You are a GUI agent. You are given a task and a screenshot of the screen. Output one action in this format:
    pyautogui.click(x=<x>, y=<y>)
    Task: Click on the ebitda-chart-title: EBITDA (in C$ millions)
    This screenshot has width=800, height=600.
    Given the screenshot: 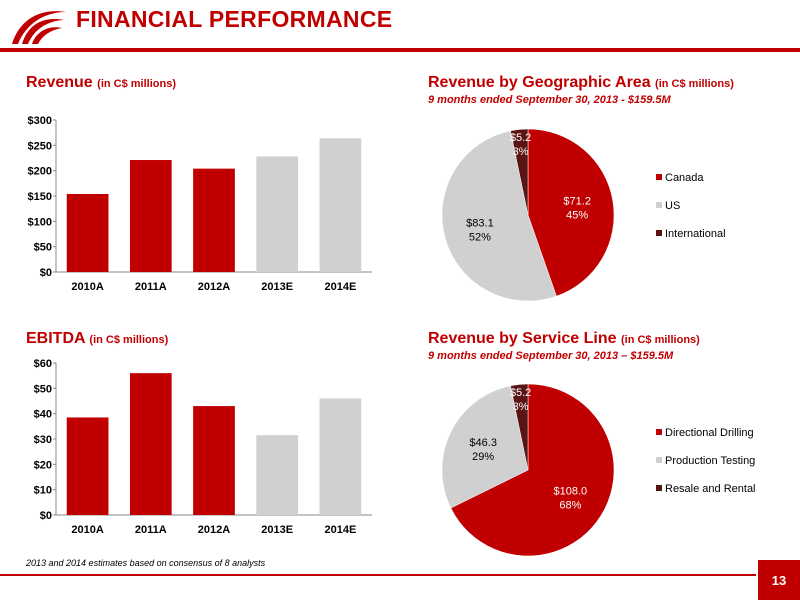 What is the action you would take?
    pyautogui.click(x=176, y=339)
    